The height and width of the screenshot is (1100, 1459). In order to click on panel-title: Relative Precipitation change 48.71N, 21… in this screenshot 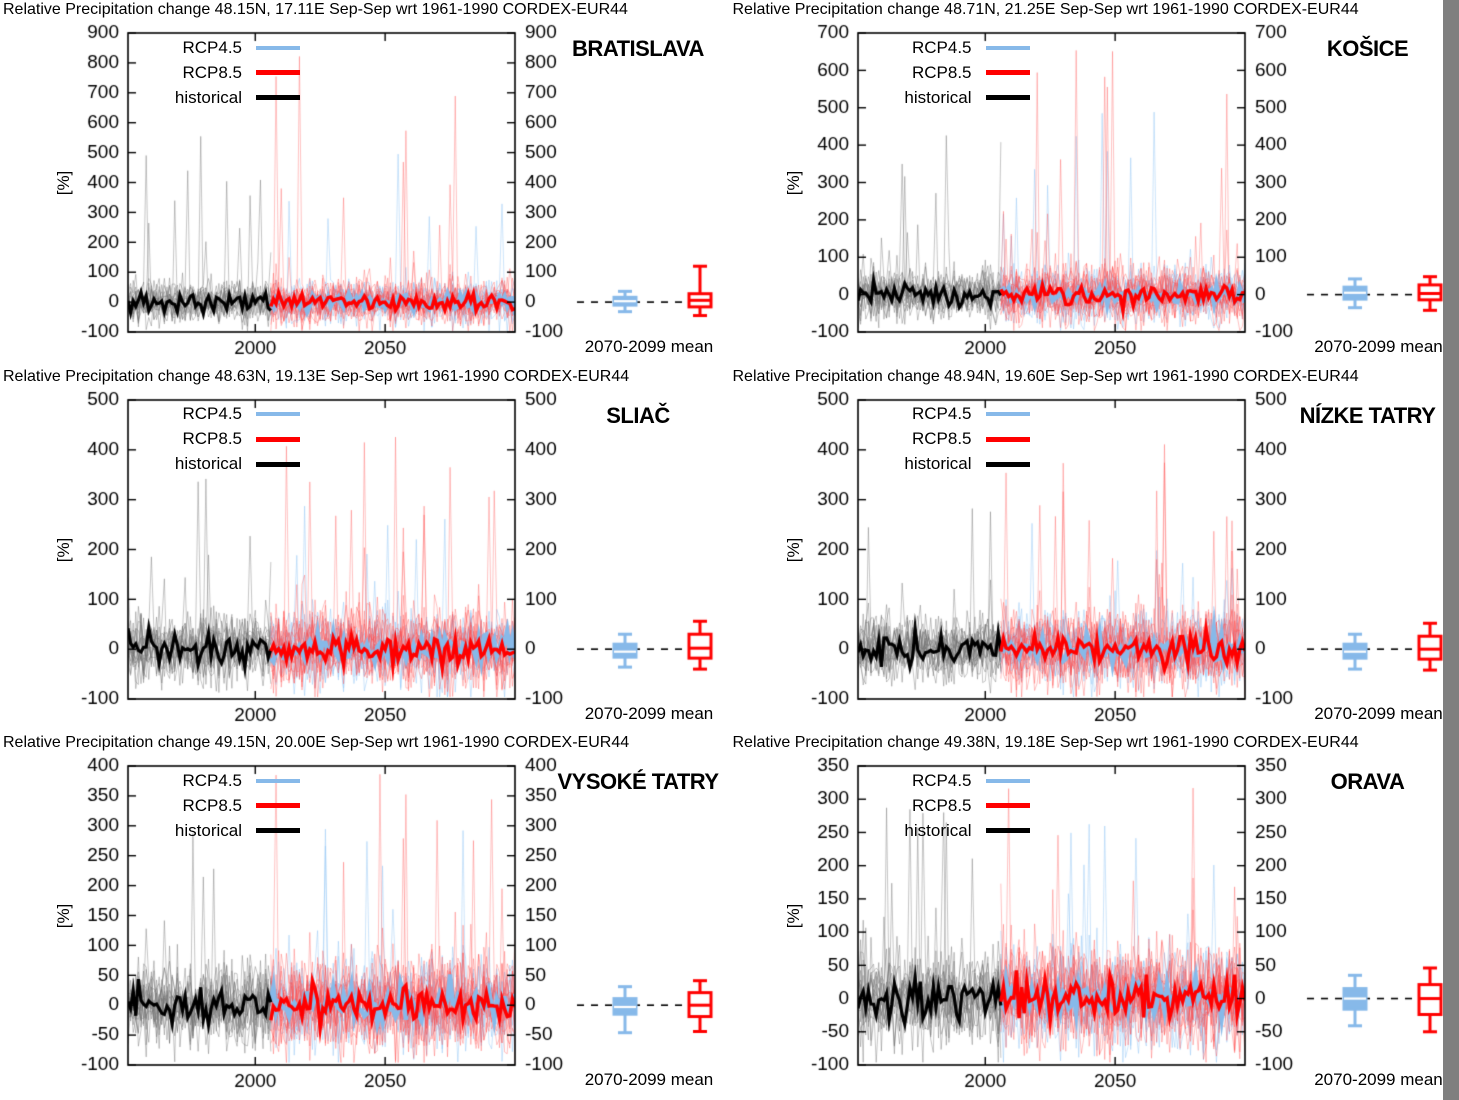, I will do `click(1045, 9)`.